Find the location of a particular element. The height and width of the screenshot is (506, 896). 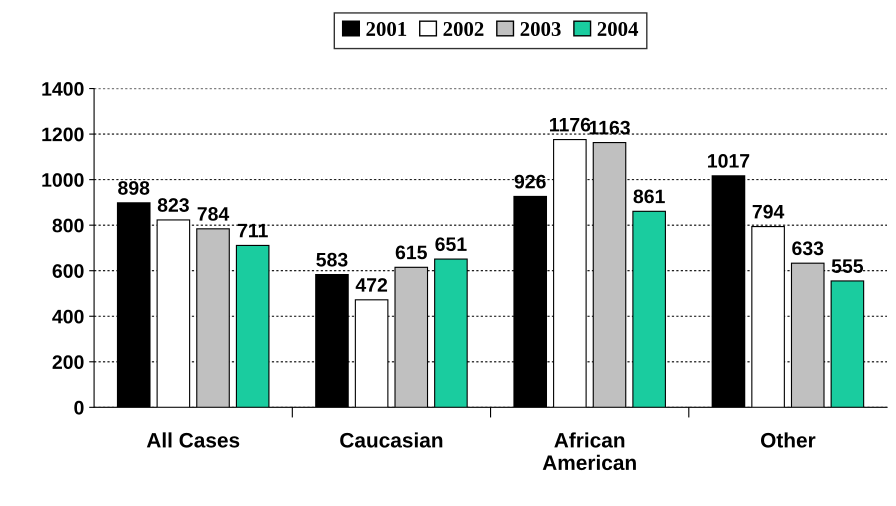

data-label: 861 is located at coordinates (649, 197).